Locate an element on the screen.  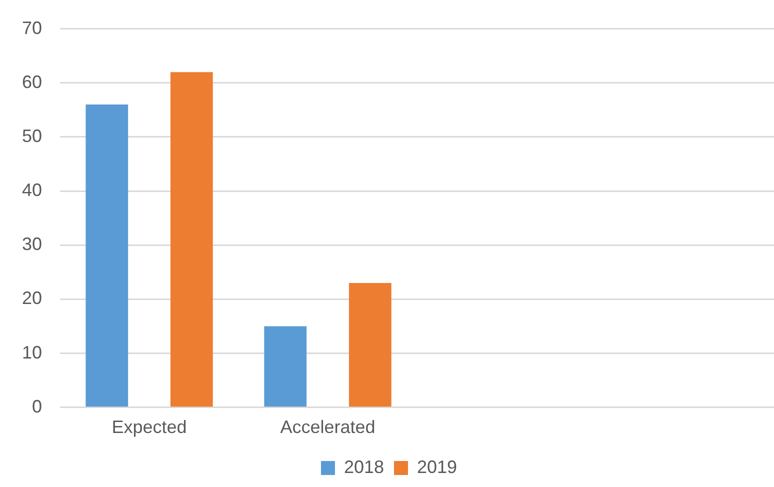
y-tick-label: 40 is located at coordinates (32, 190).